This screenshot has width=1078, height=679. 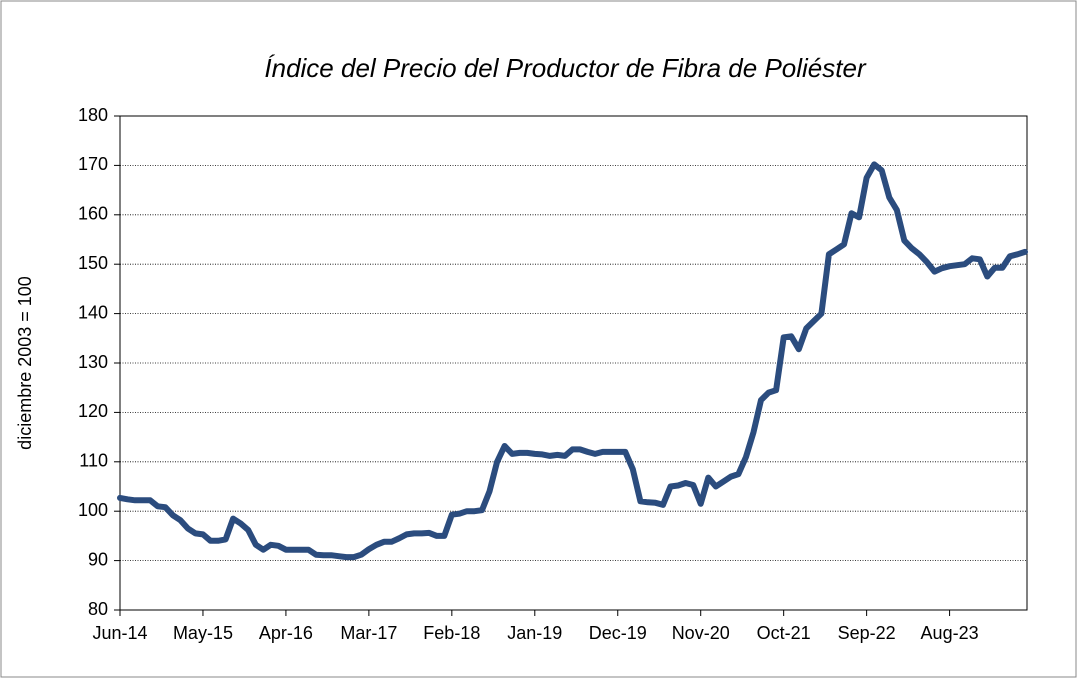 What do you see at coordinates (98, 609) in the screenshot?
I see `y-tick-label: 80` at bounding box center [98, 609].